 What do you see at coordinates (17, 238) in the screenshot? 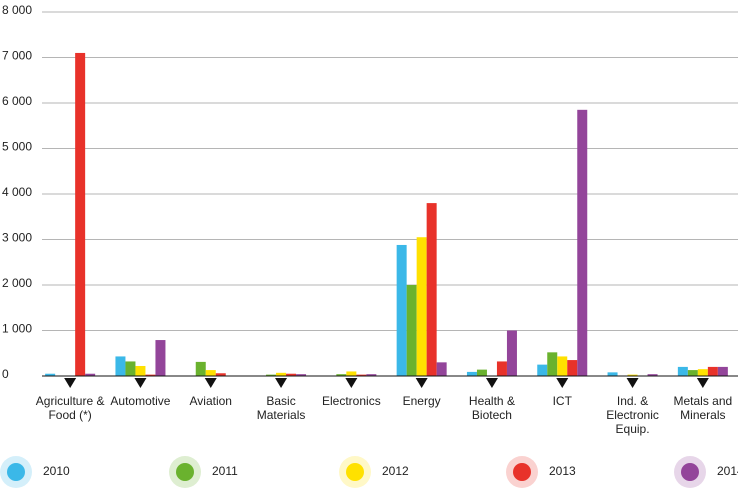
I see `y-tick-label: 3 000` at bounding box center [17, 238].